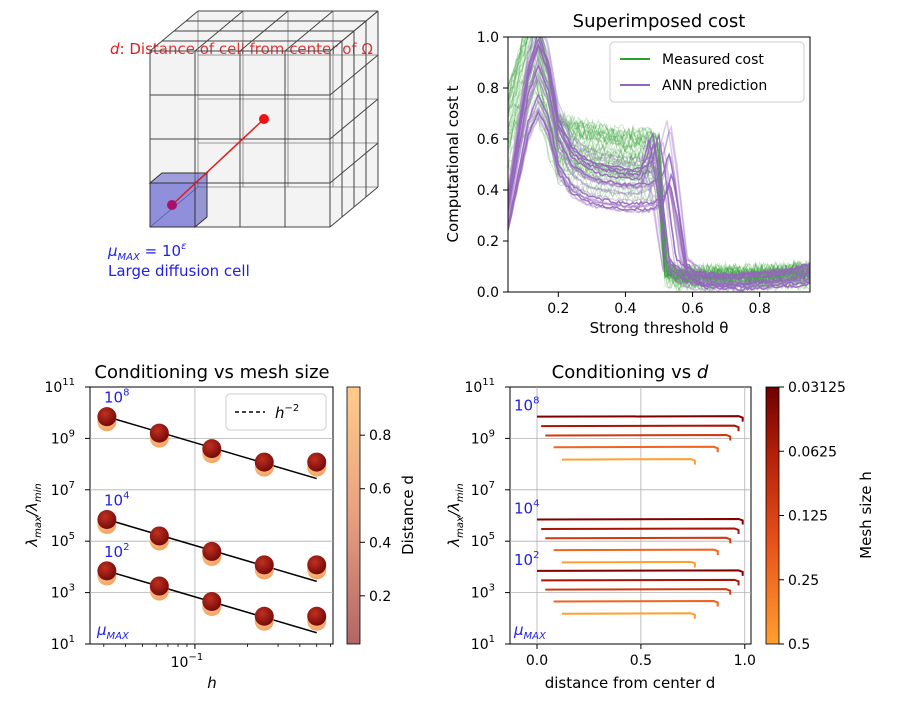  I want to click on distance-colorbar-ticks: 0.2 0.4 0.6 0.8, so click(375, 516).